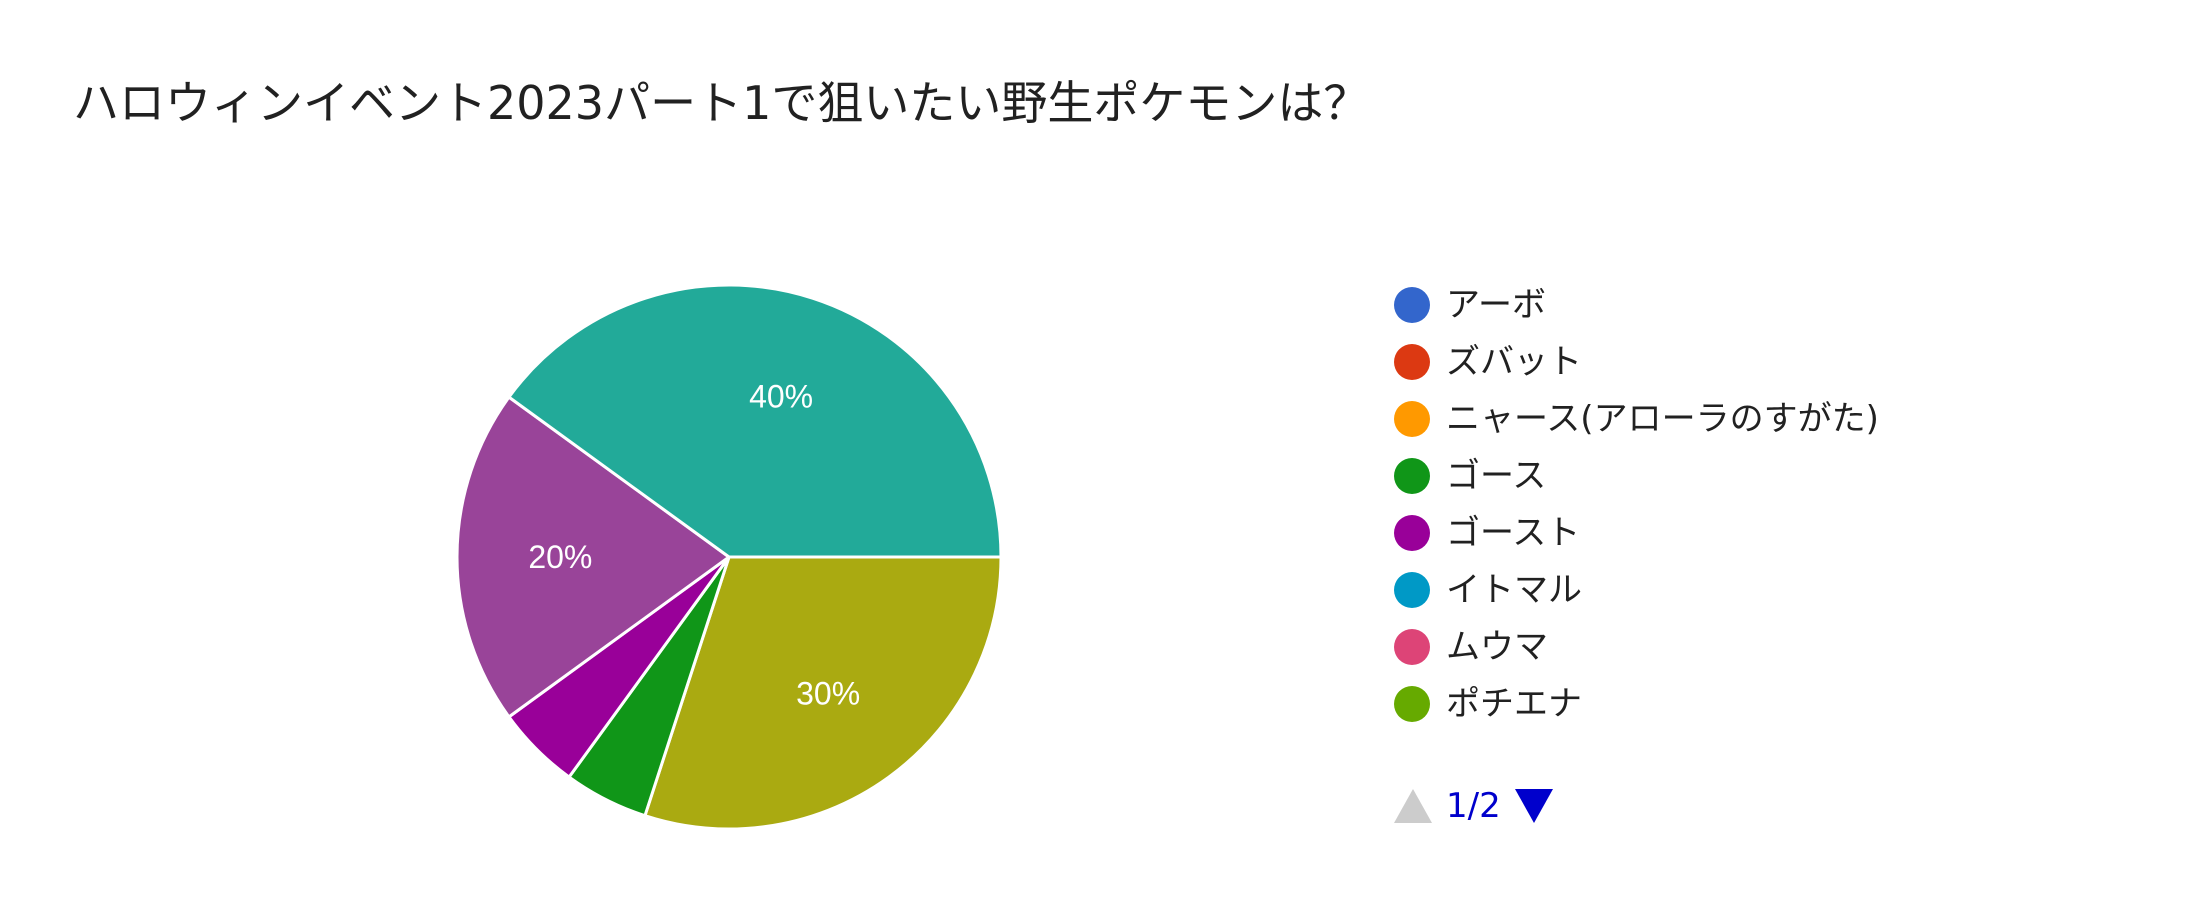 This screenshot has height=924, width=2193. I want to click on legend-item: ニャース(アローラのすがた), so click(1774, 418).